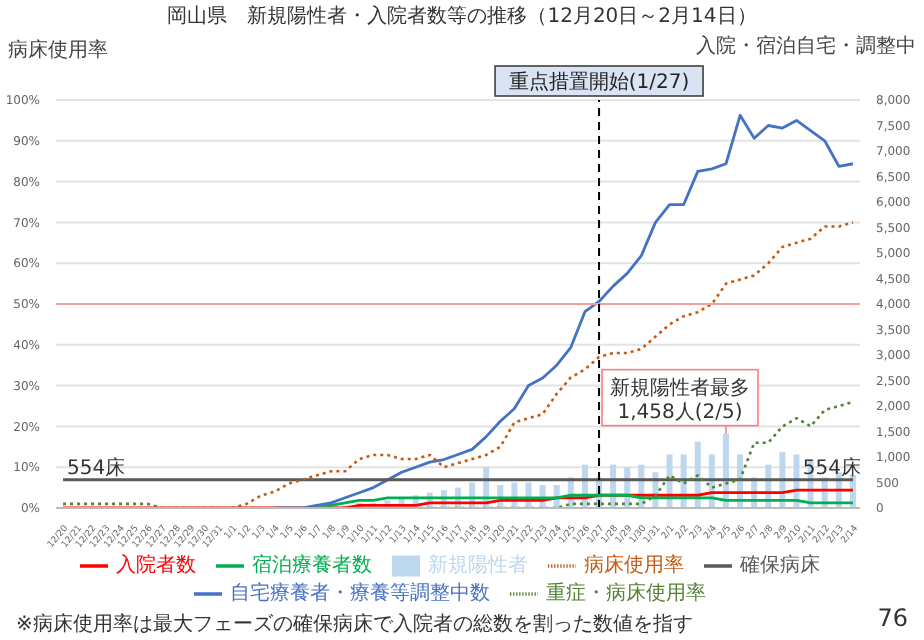 The image size is (924, 640). What do you see at coordinates (634, 566) in the screenshot?
I see `legend-label: 病床使用率` at bounding box center [634, 566].